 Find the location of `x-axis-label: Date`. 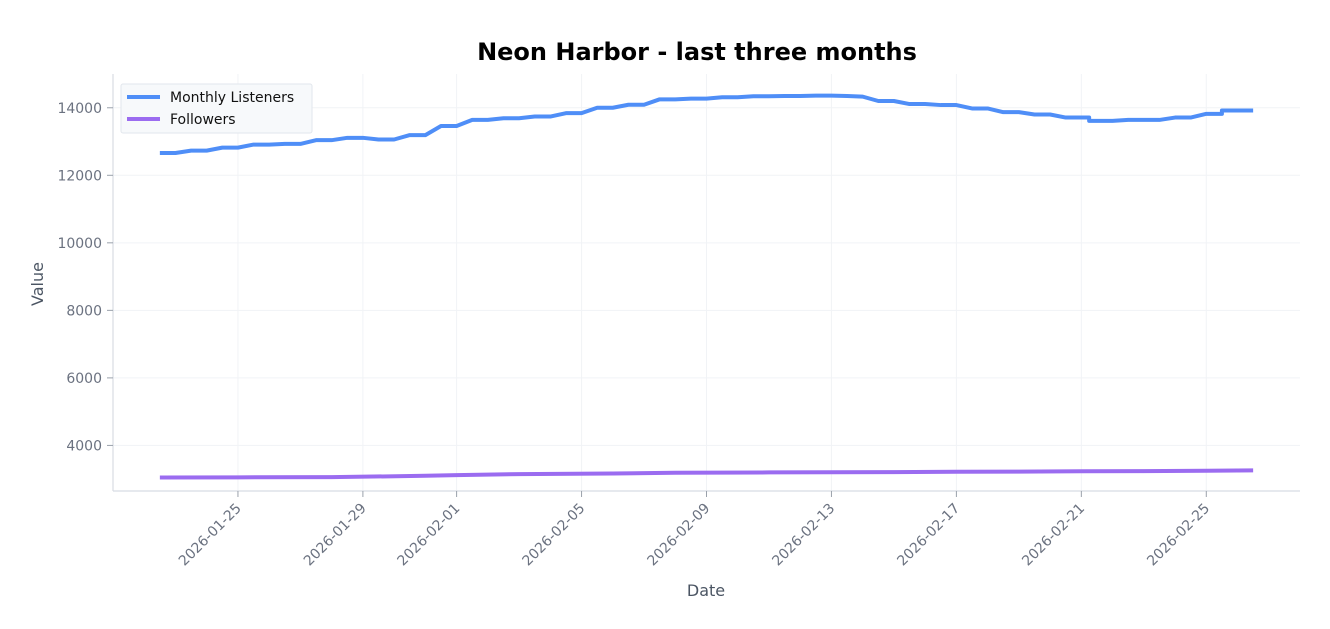

x-axis-label: Date is located at coordinates (706, 590).